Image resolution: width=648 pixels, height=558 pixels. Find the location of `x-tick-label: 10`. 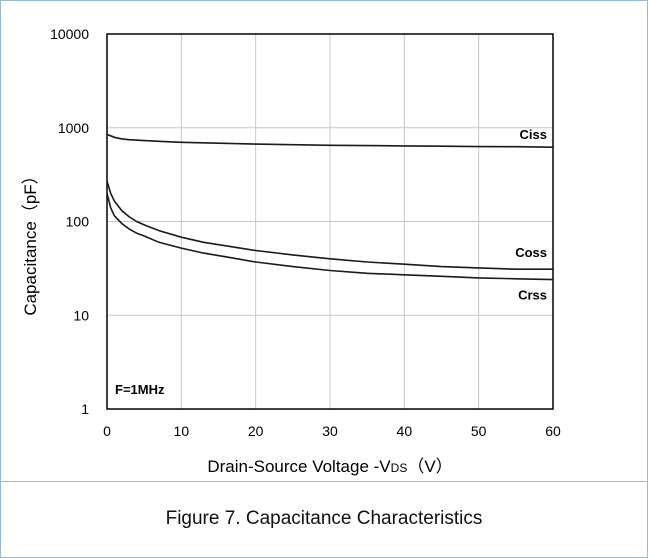

x-tick-label: 10 is located at coordinates (182, 431).